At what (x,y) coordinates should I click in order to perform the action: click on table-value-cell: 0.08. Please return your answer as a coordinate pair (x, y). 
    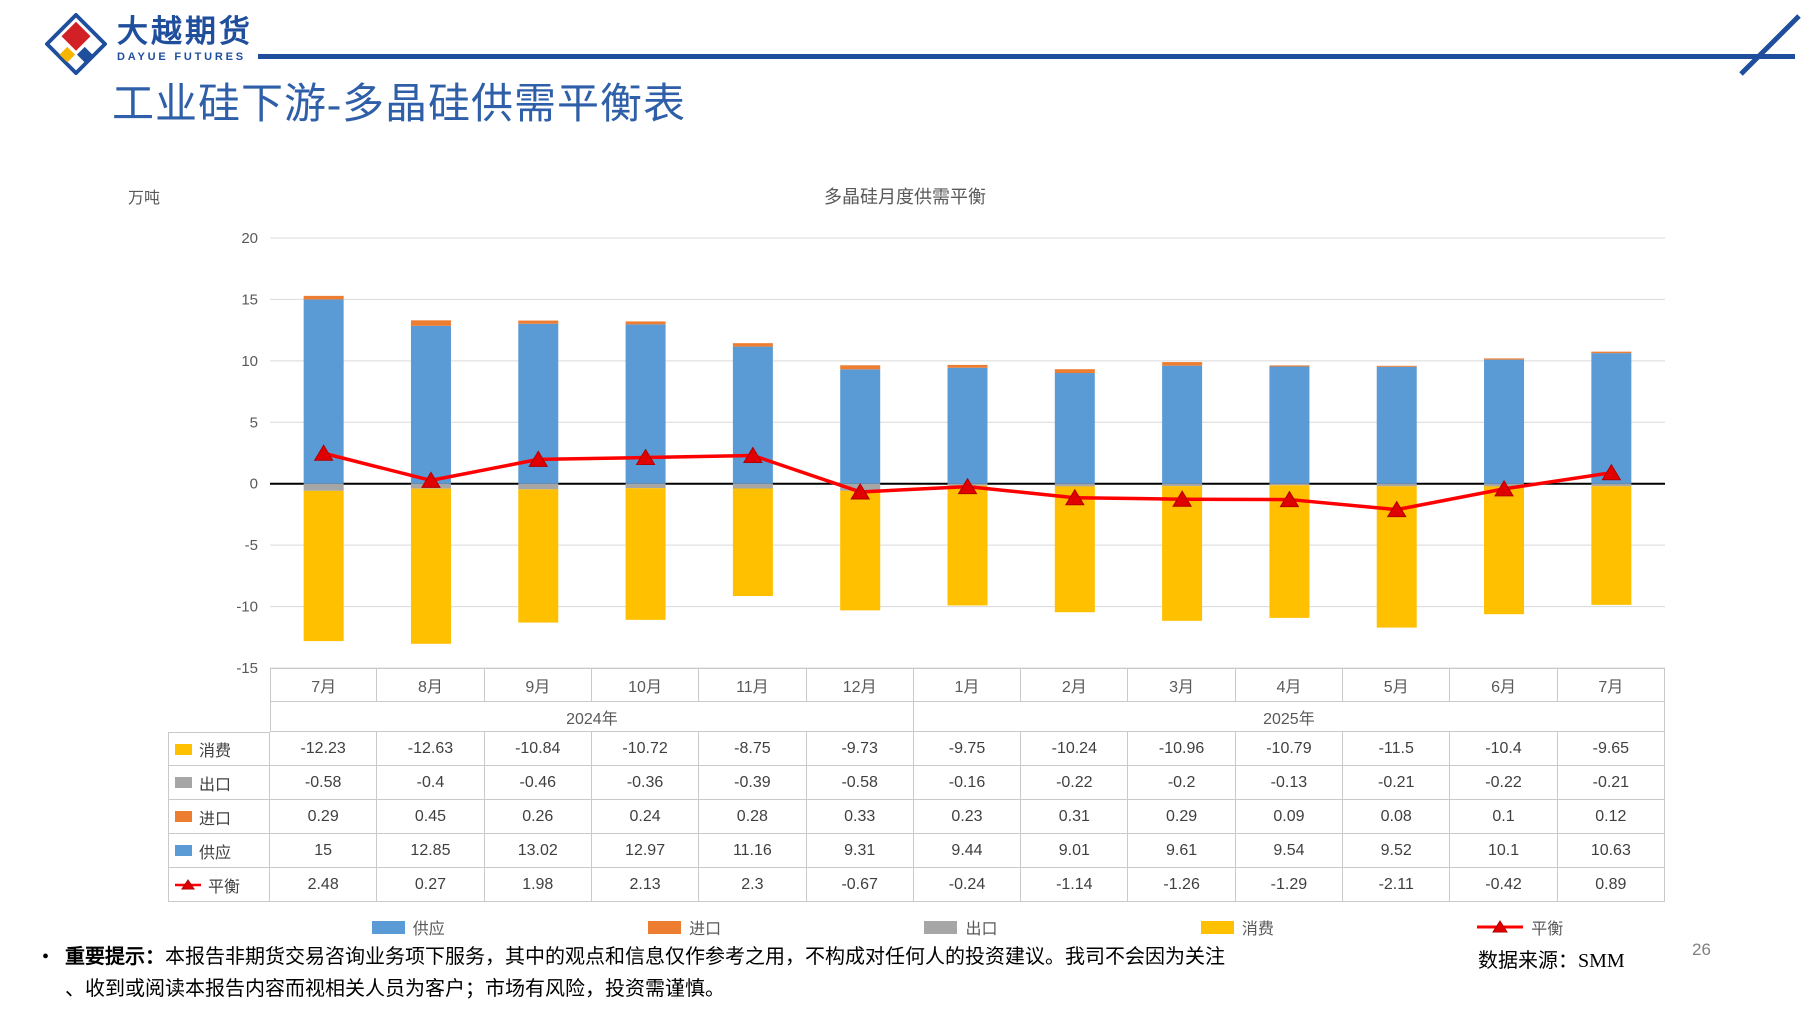
    Looking at the image, I should click on (1397, 817).